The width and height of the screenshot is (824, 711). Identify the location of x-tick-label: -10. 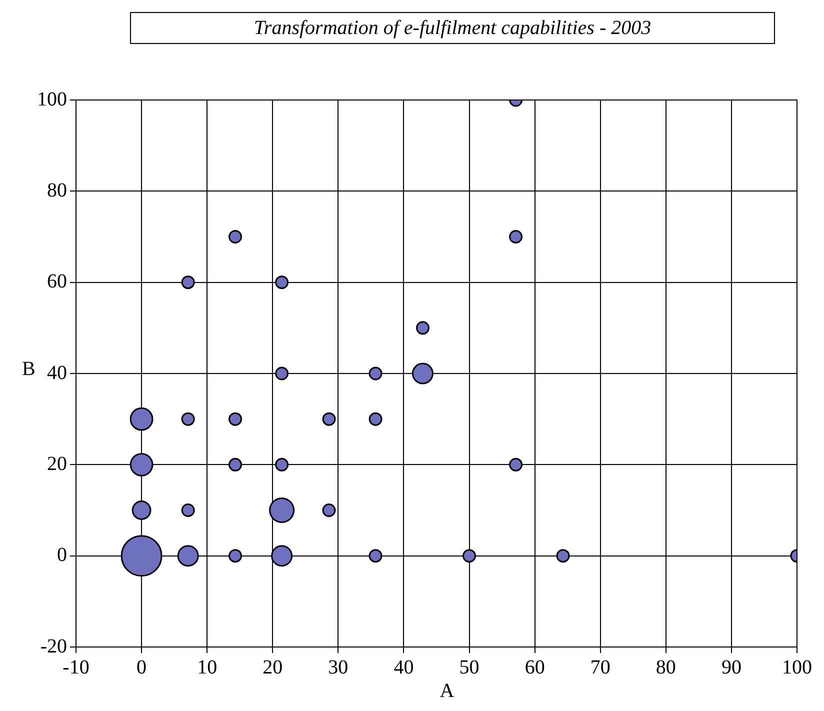
(76, 667).